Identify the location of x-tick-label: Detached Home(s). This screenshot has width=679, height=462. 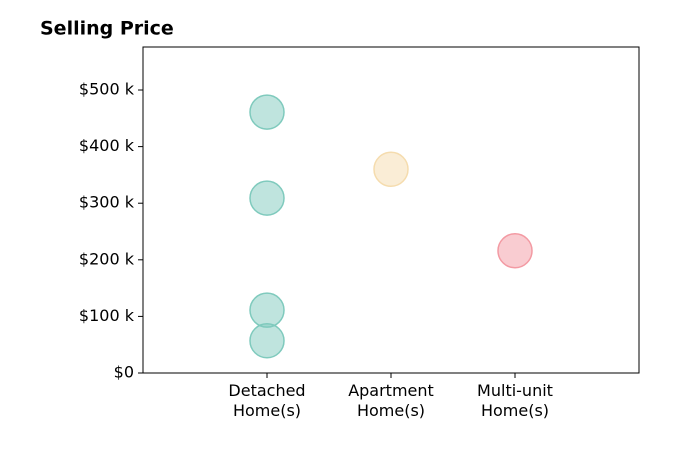
(267, 400).